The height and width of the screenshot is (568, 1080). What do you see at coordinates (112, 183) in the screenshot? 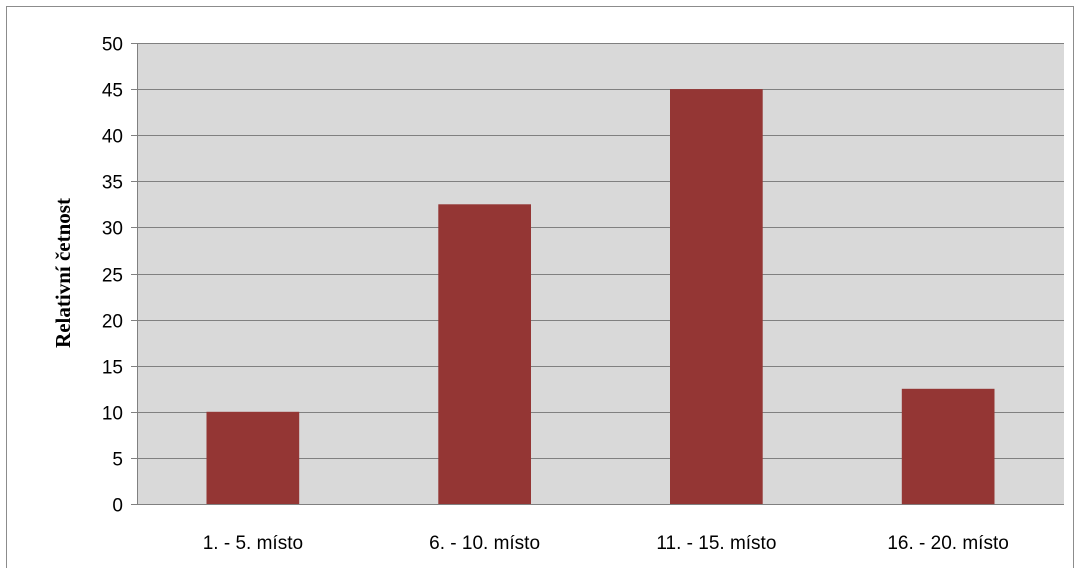
I see `y-tick-label: 35` at bounding box center [112, 183].